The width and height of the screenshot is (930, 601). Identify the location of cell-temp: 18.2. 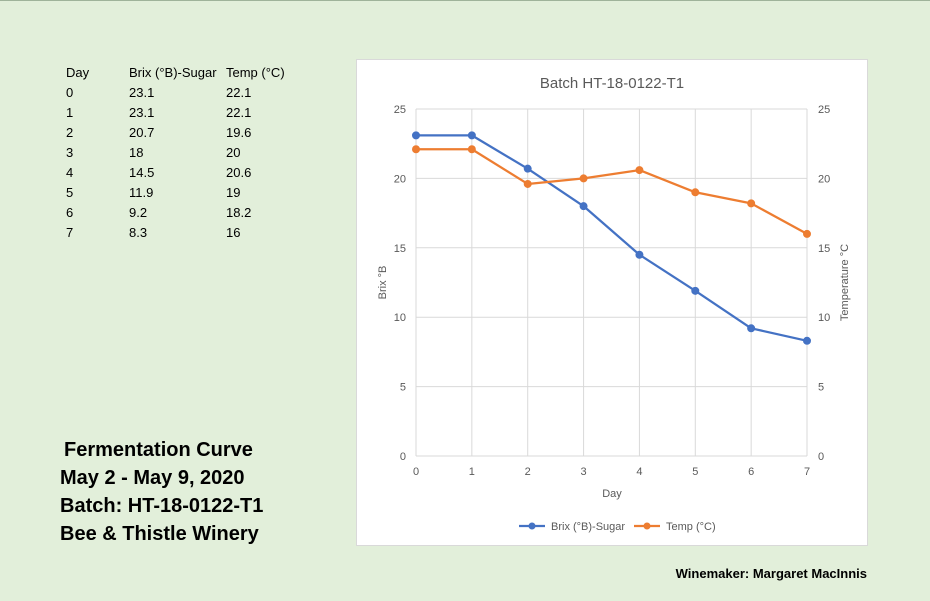
(239, 212).